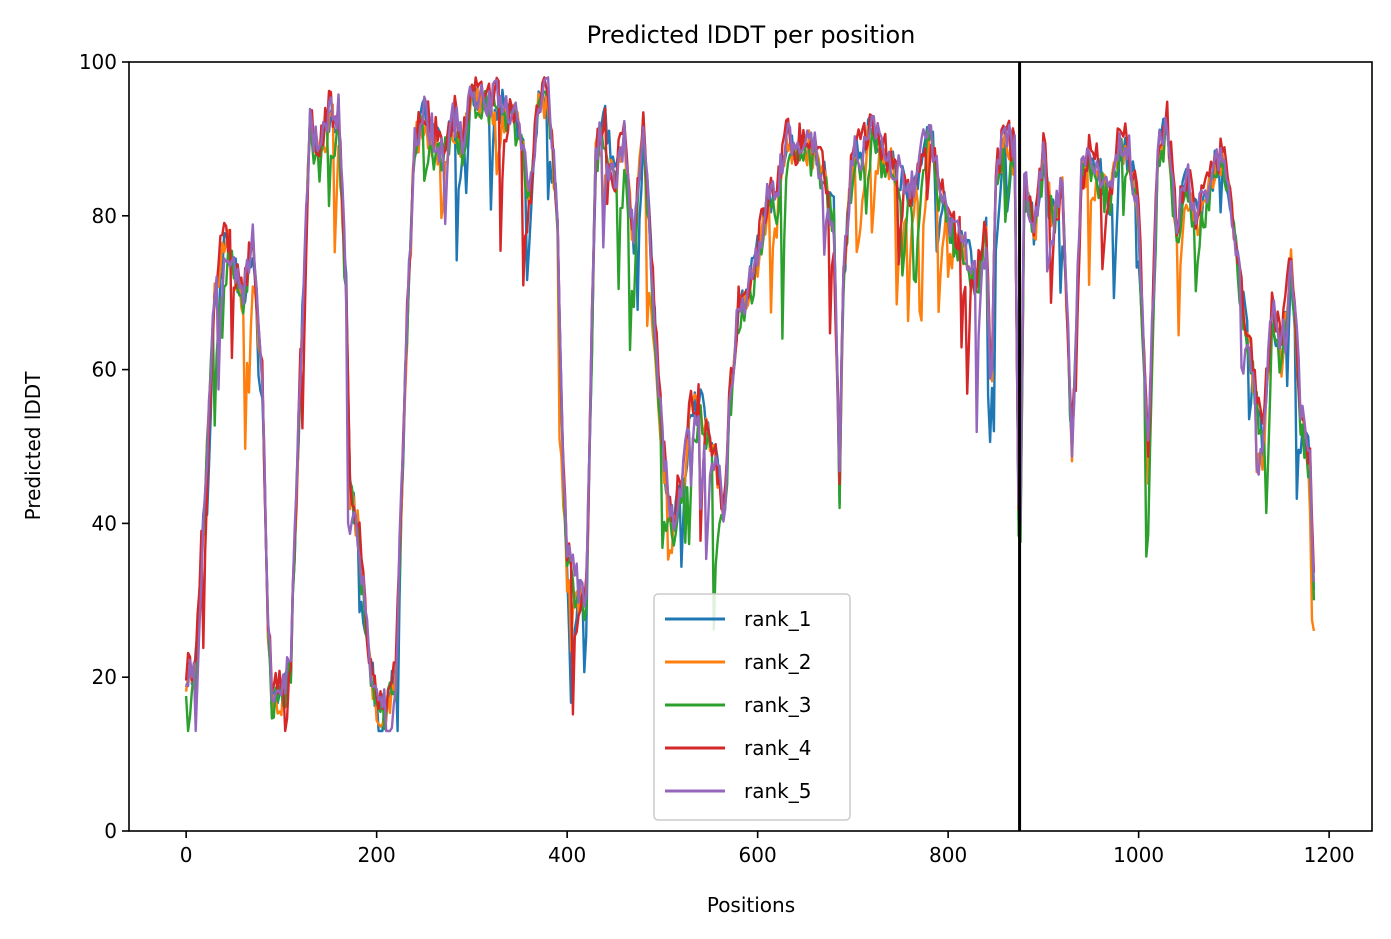 This screenshot has width=1391, height=939. What do you see at coordinates (751, 905) in the screenshot?
I see `x-axis-title: Positions` at bounding box center [751, 905].